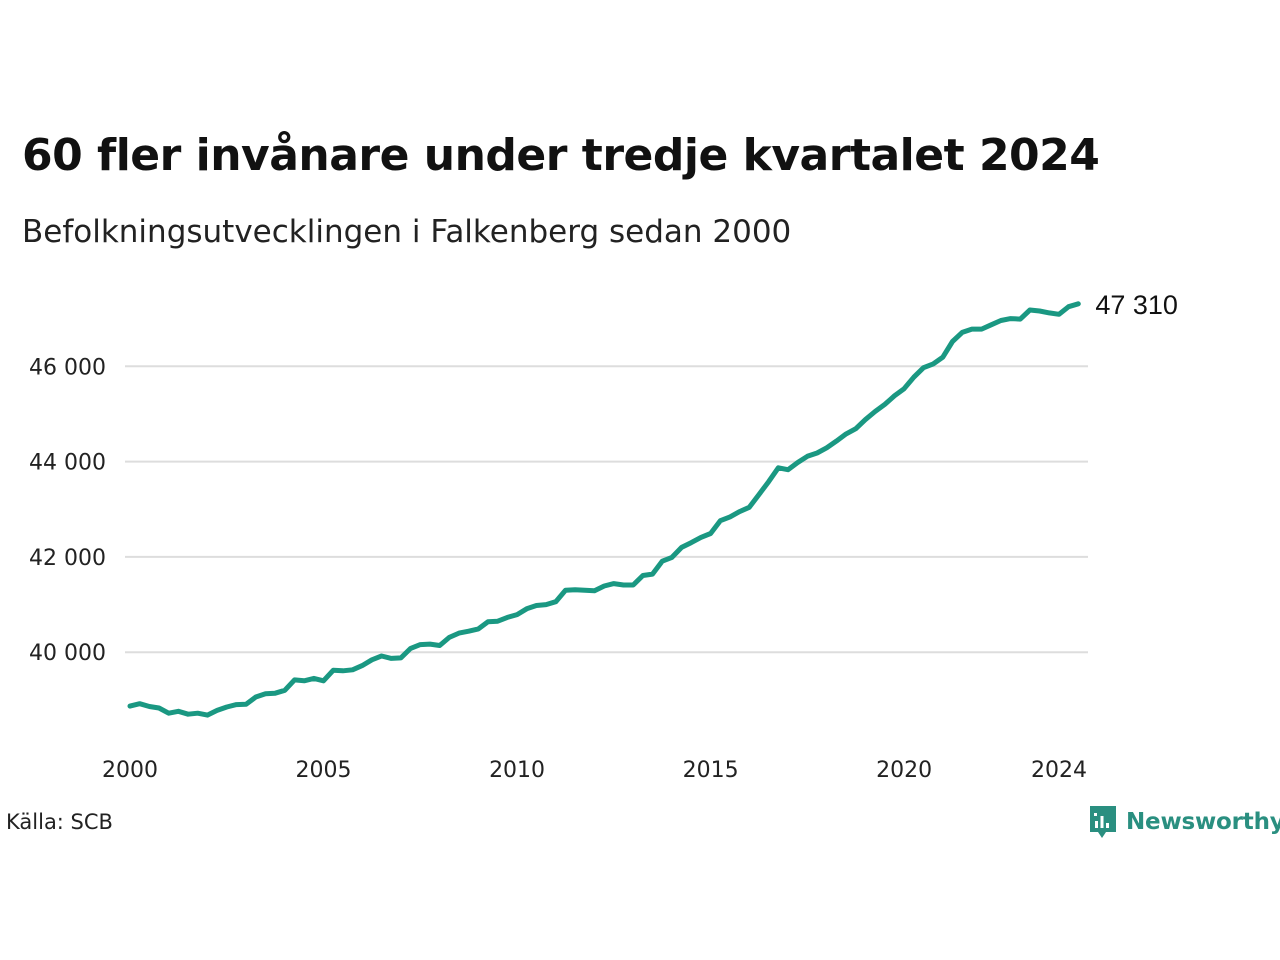  I want to click on y-tick-label: 44 000, so click(67, 463).